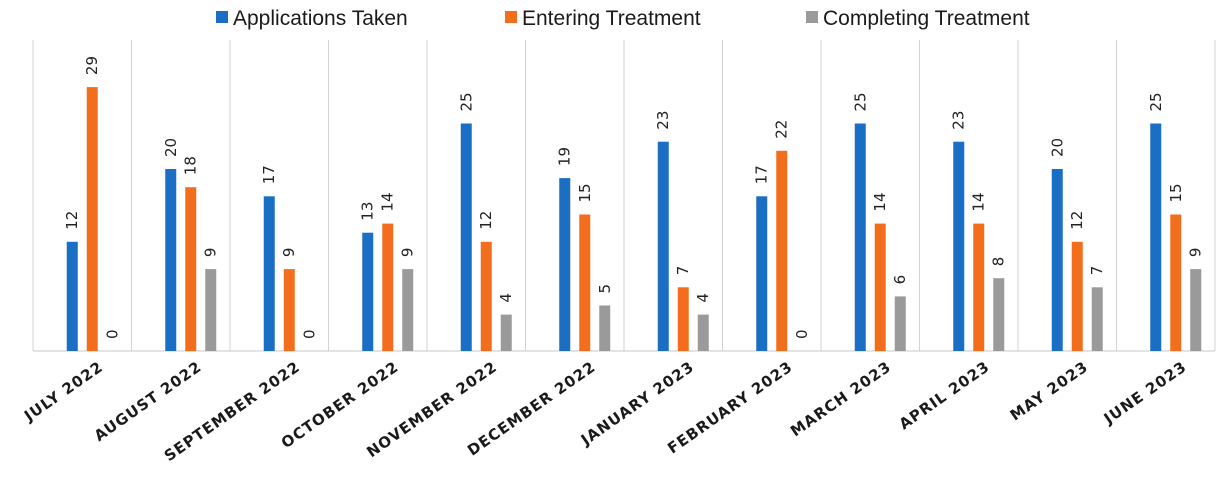 This screenshot has width=1217, height=497. What do you see at coordinates (191, 165) in the screenshot?
I see `data-label: 18` at bounding box center [191, 165].